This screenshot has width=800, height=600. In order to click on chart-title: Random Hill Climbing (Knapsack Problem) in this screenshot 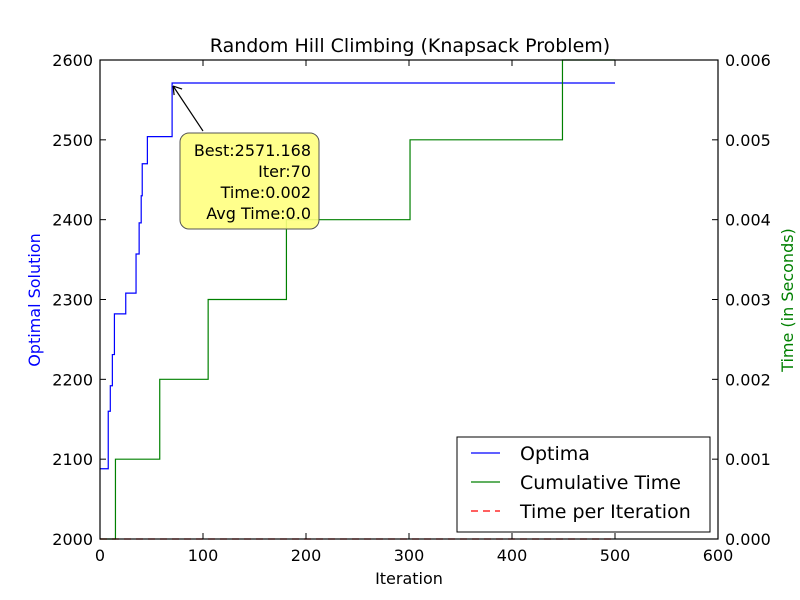, I will do `click(410, 46)`.